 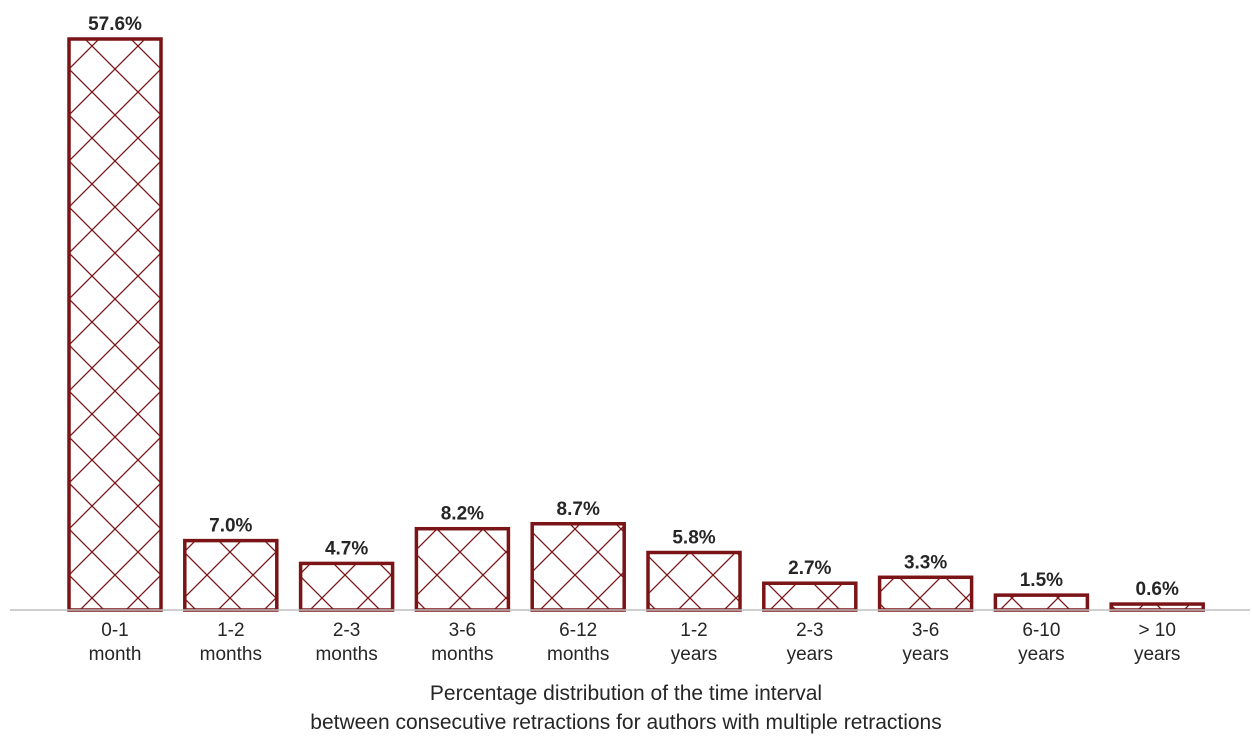 What do you see at coordinates (346, 654) in the screenshot?
I see `x-tick-label-2-line-2: months` at bounding box center [346, 654].